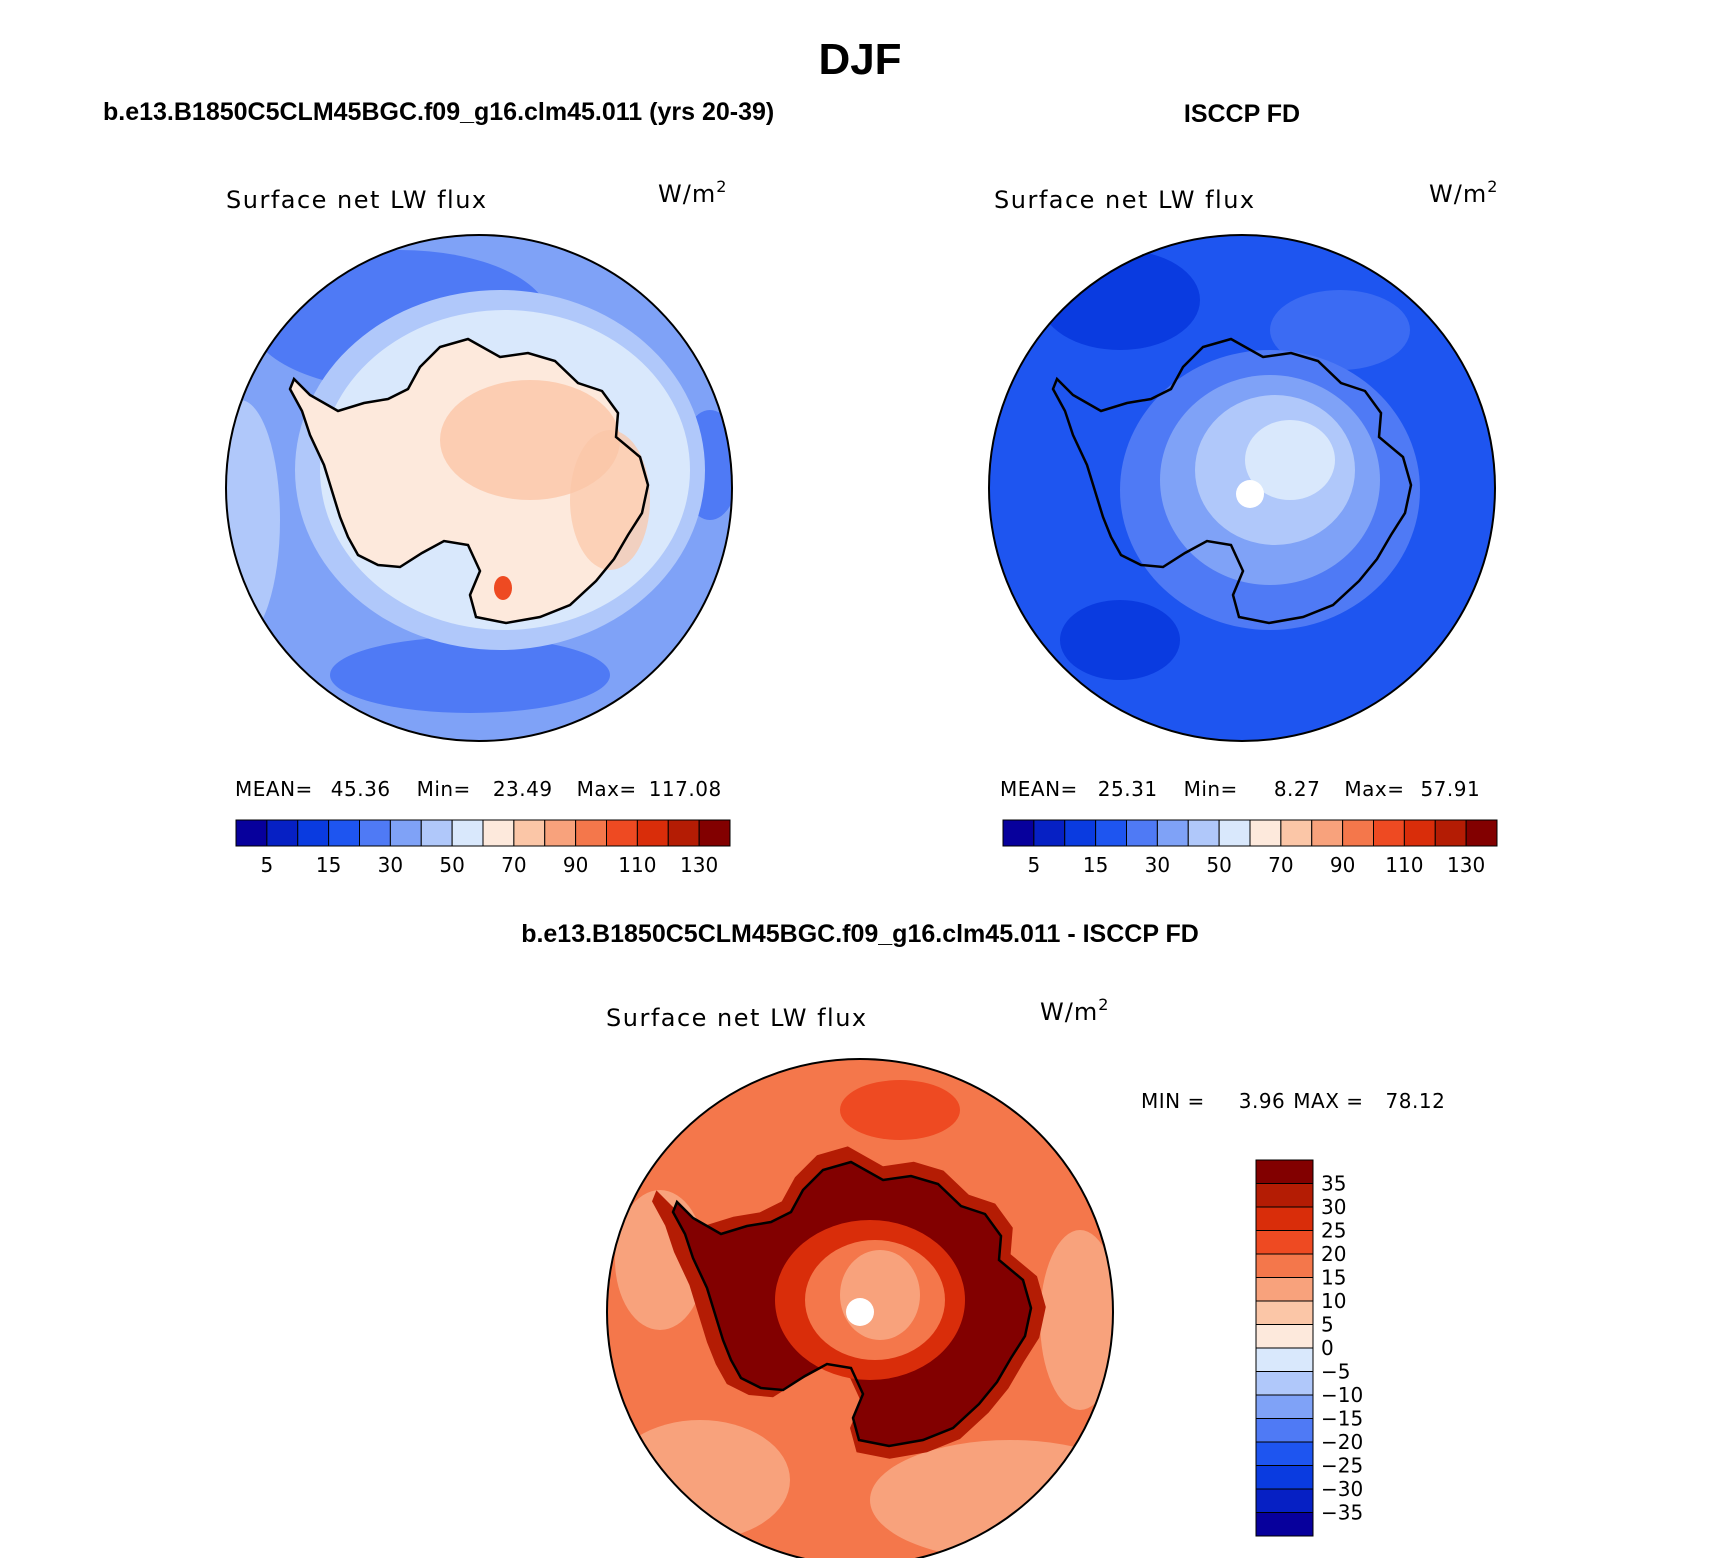  I want to click on panel-obs-stats: MEAN= 25.31 Min= 8.27 Max= 57.91, so click(1240, 789).